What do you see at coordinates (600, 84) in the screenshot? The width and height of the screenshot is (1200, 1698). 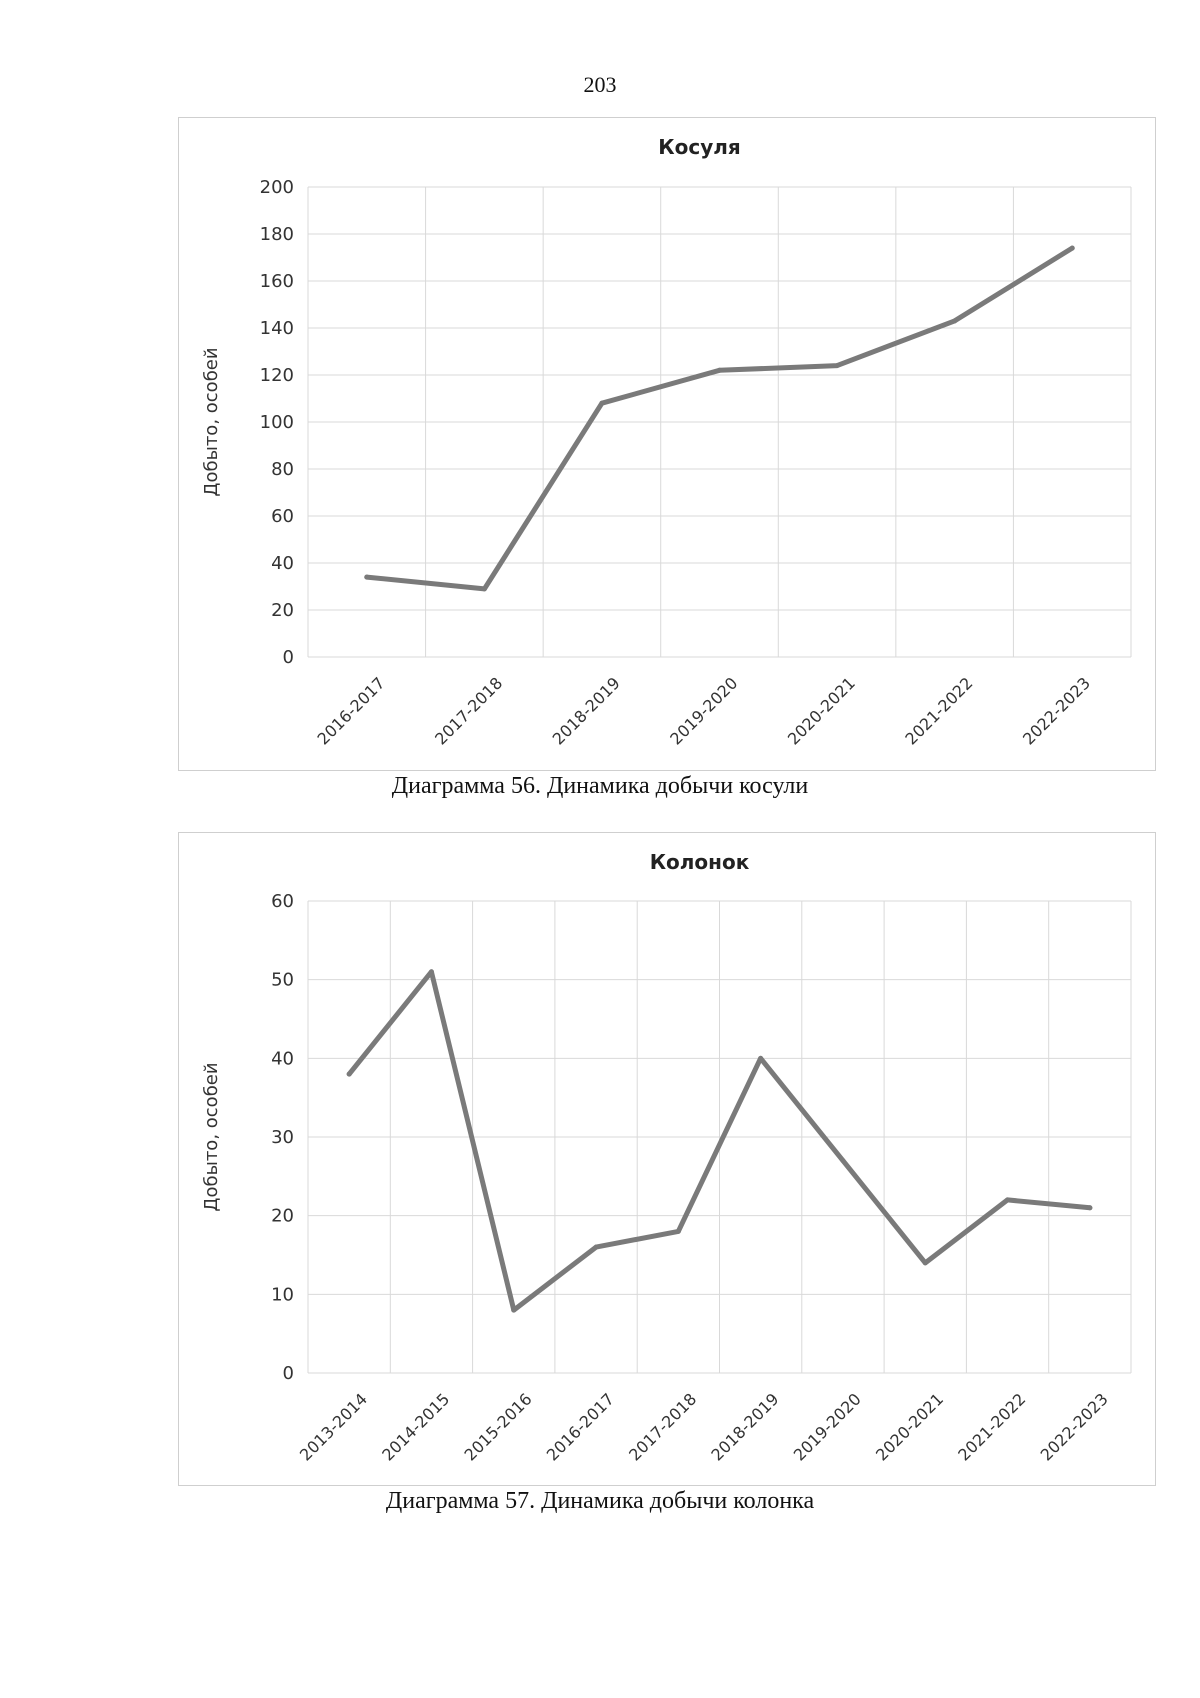 I see `page-number: 203` at bounding box center [600, 84].